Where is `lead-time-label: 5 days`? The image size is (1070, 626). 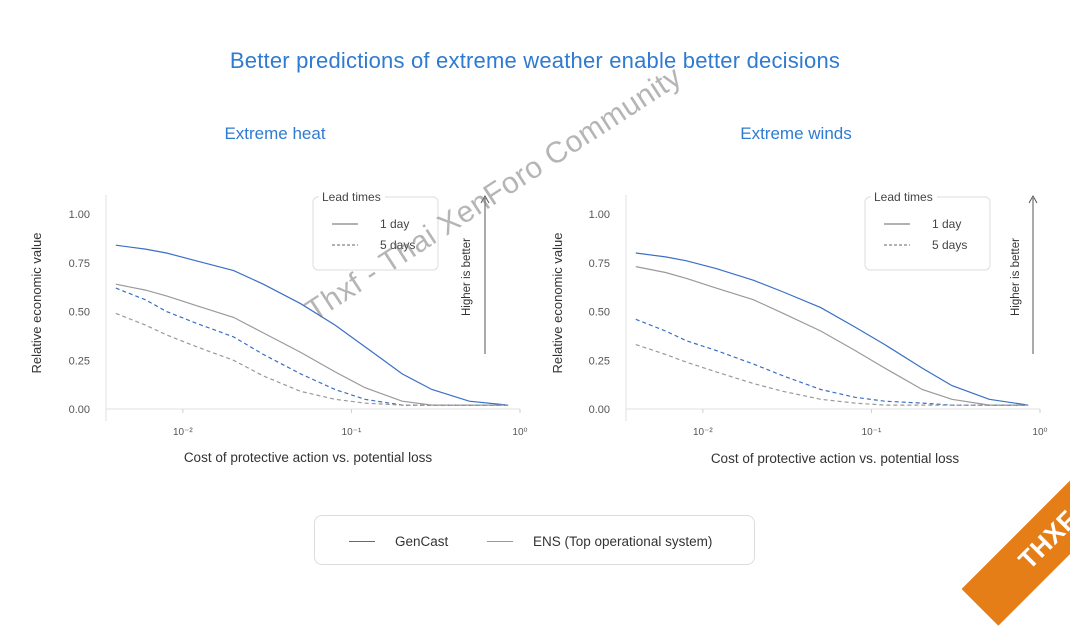 lead-time-label: 5 days is located at coordinates (397, 245).